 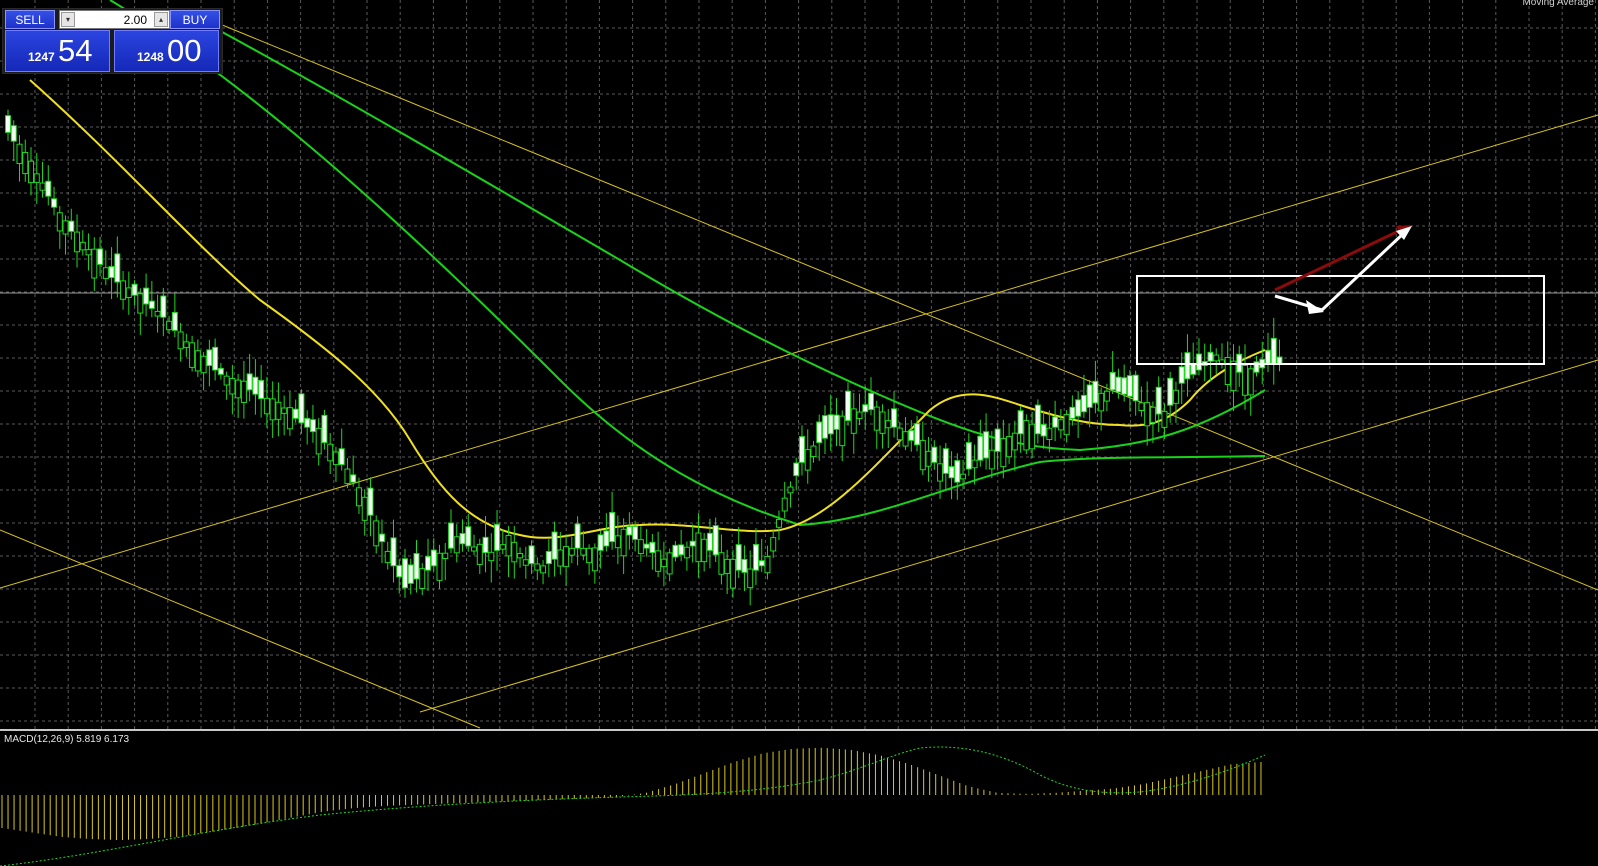 What do you see at coordinates (1340, 259) in the screenshot?
I see `arrow-red-line` at bounding box center [1340, 259].